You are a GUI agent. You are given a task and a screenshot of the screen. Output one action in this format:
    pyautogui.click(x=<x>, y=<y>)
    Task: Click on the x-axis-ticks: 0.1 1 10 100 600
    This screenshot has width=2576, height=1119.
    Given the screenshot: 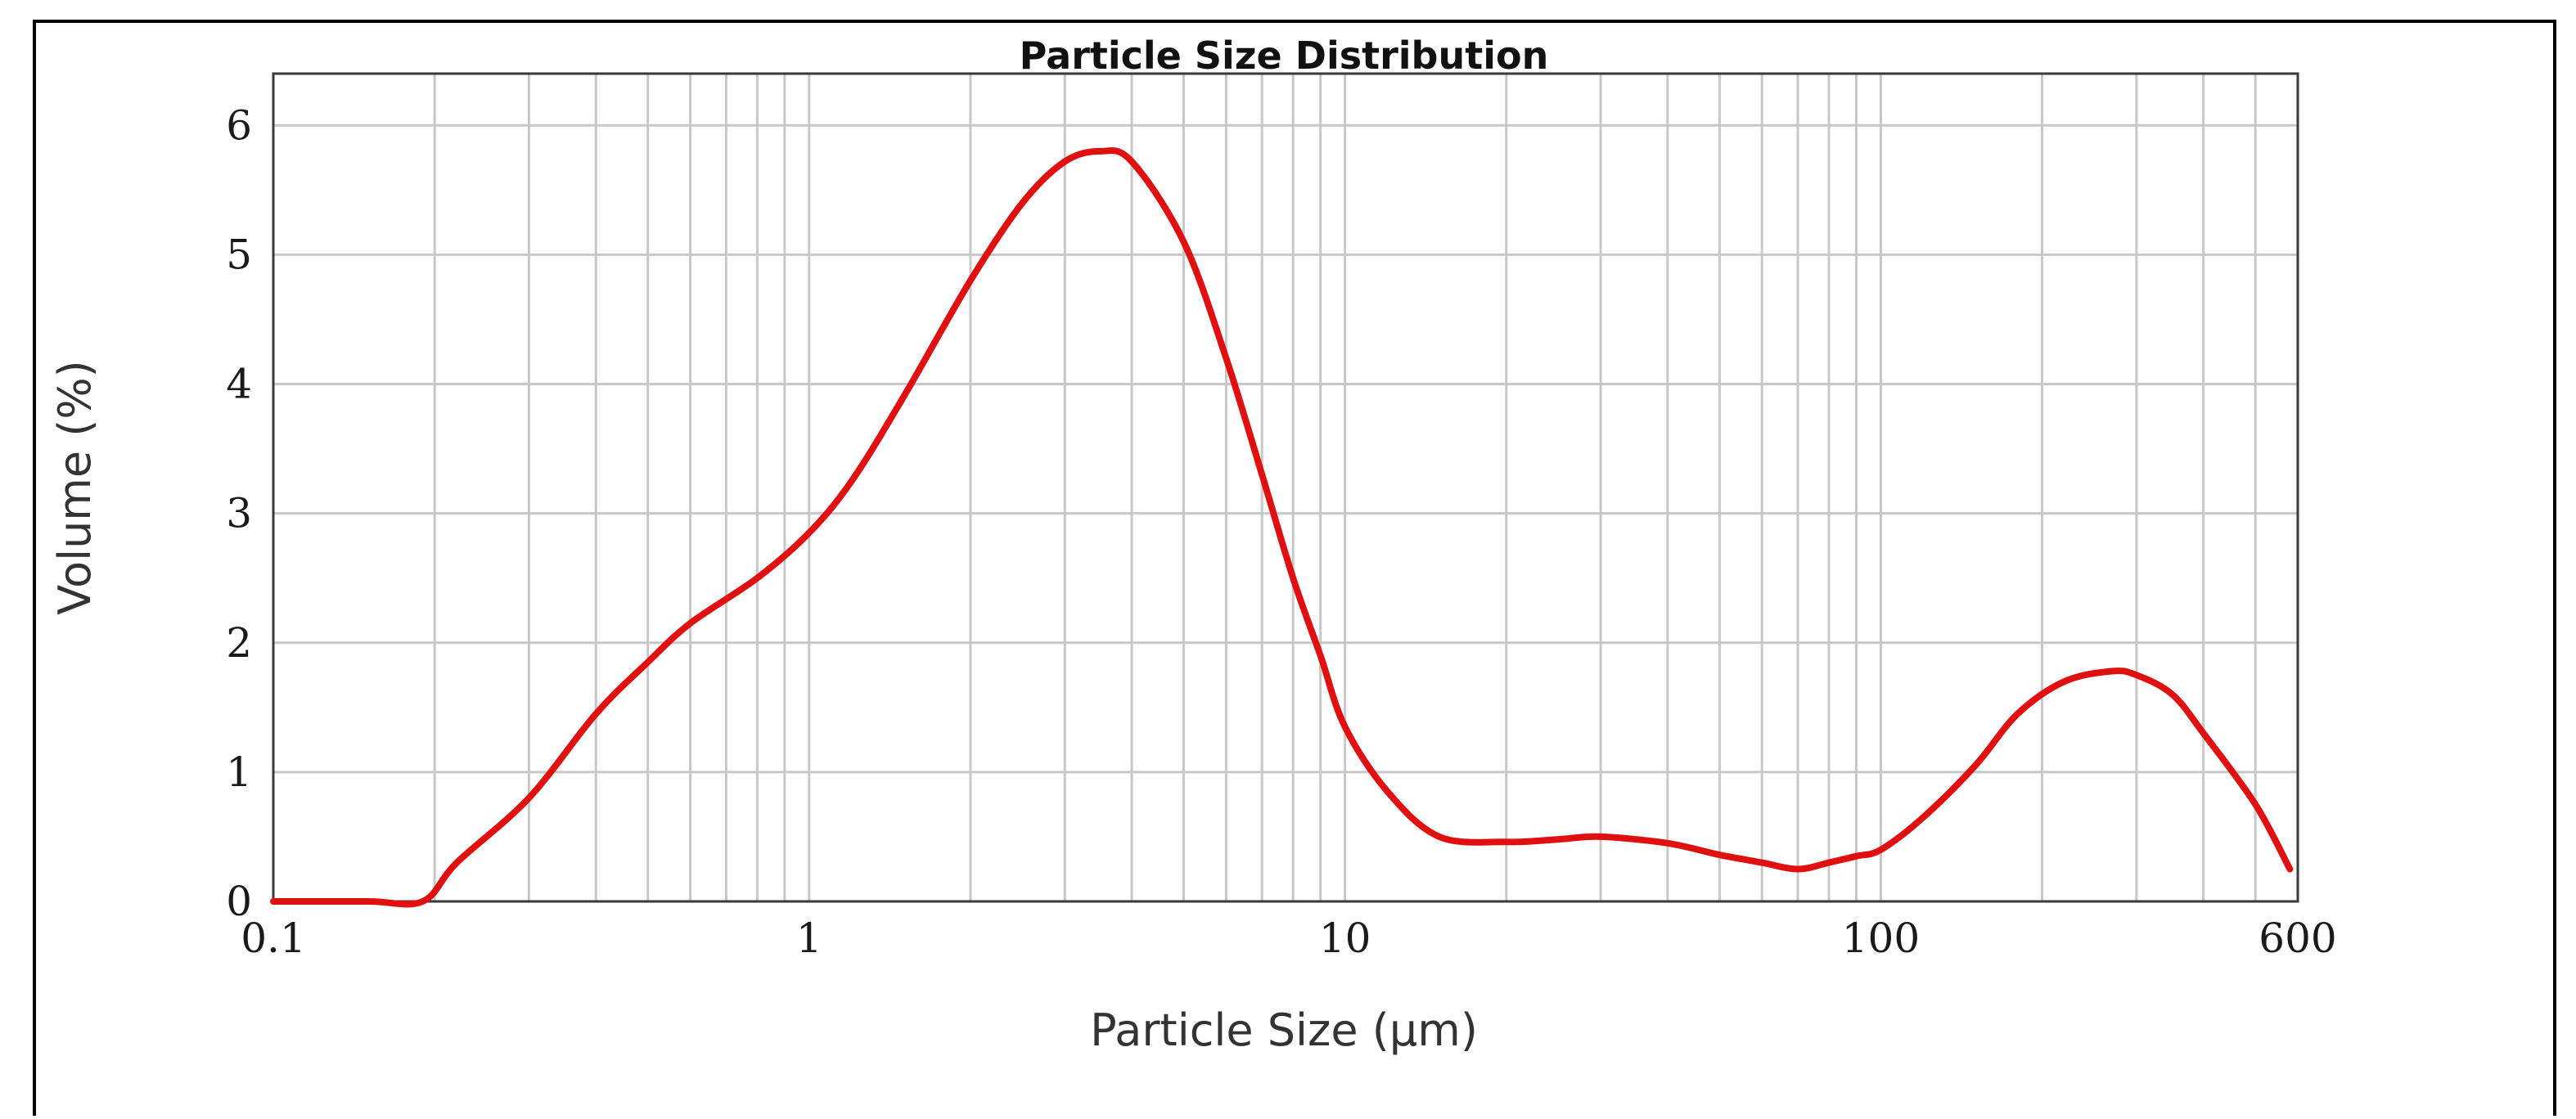 What is the action you would take?
    pyautogui.click(x=1288, y=938)
    